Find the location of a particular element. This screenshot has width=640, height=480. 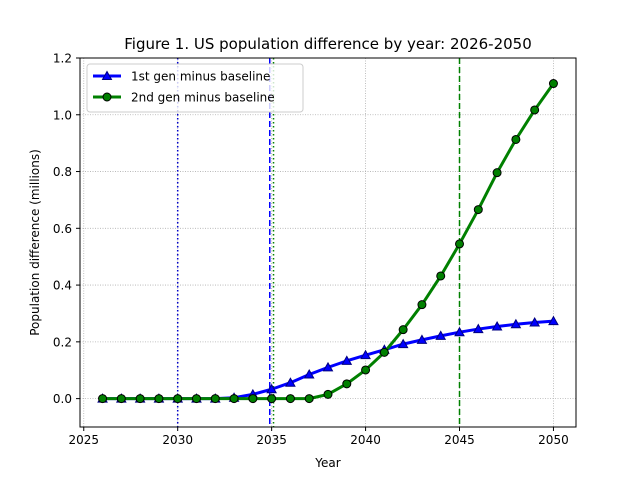

y-tick-label: 0.6 is located at coordinates (62, 229).